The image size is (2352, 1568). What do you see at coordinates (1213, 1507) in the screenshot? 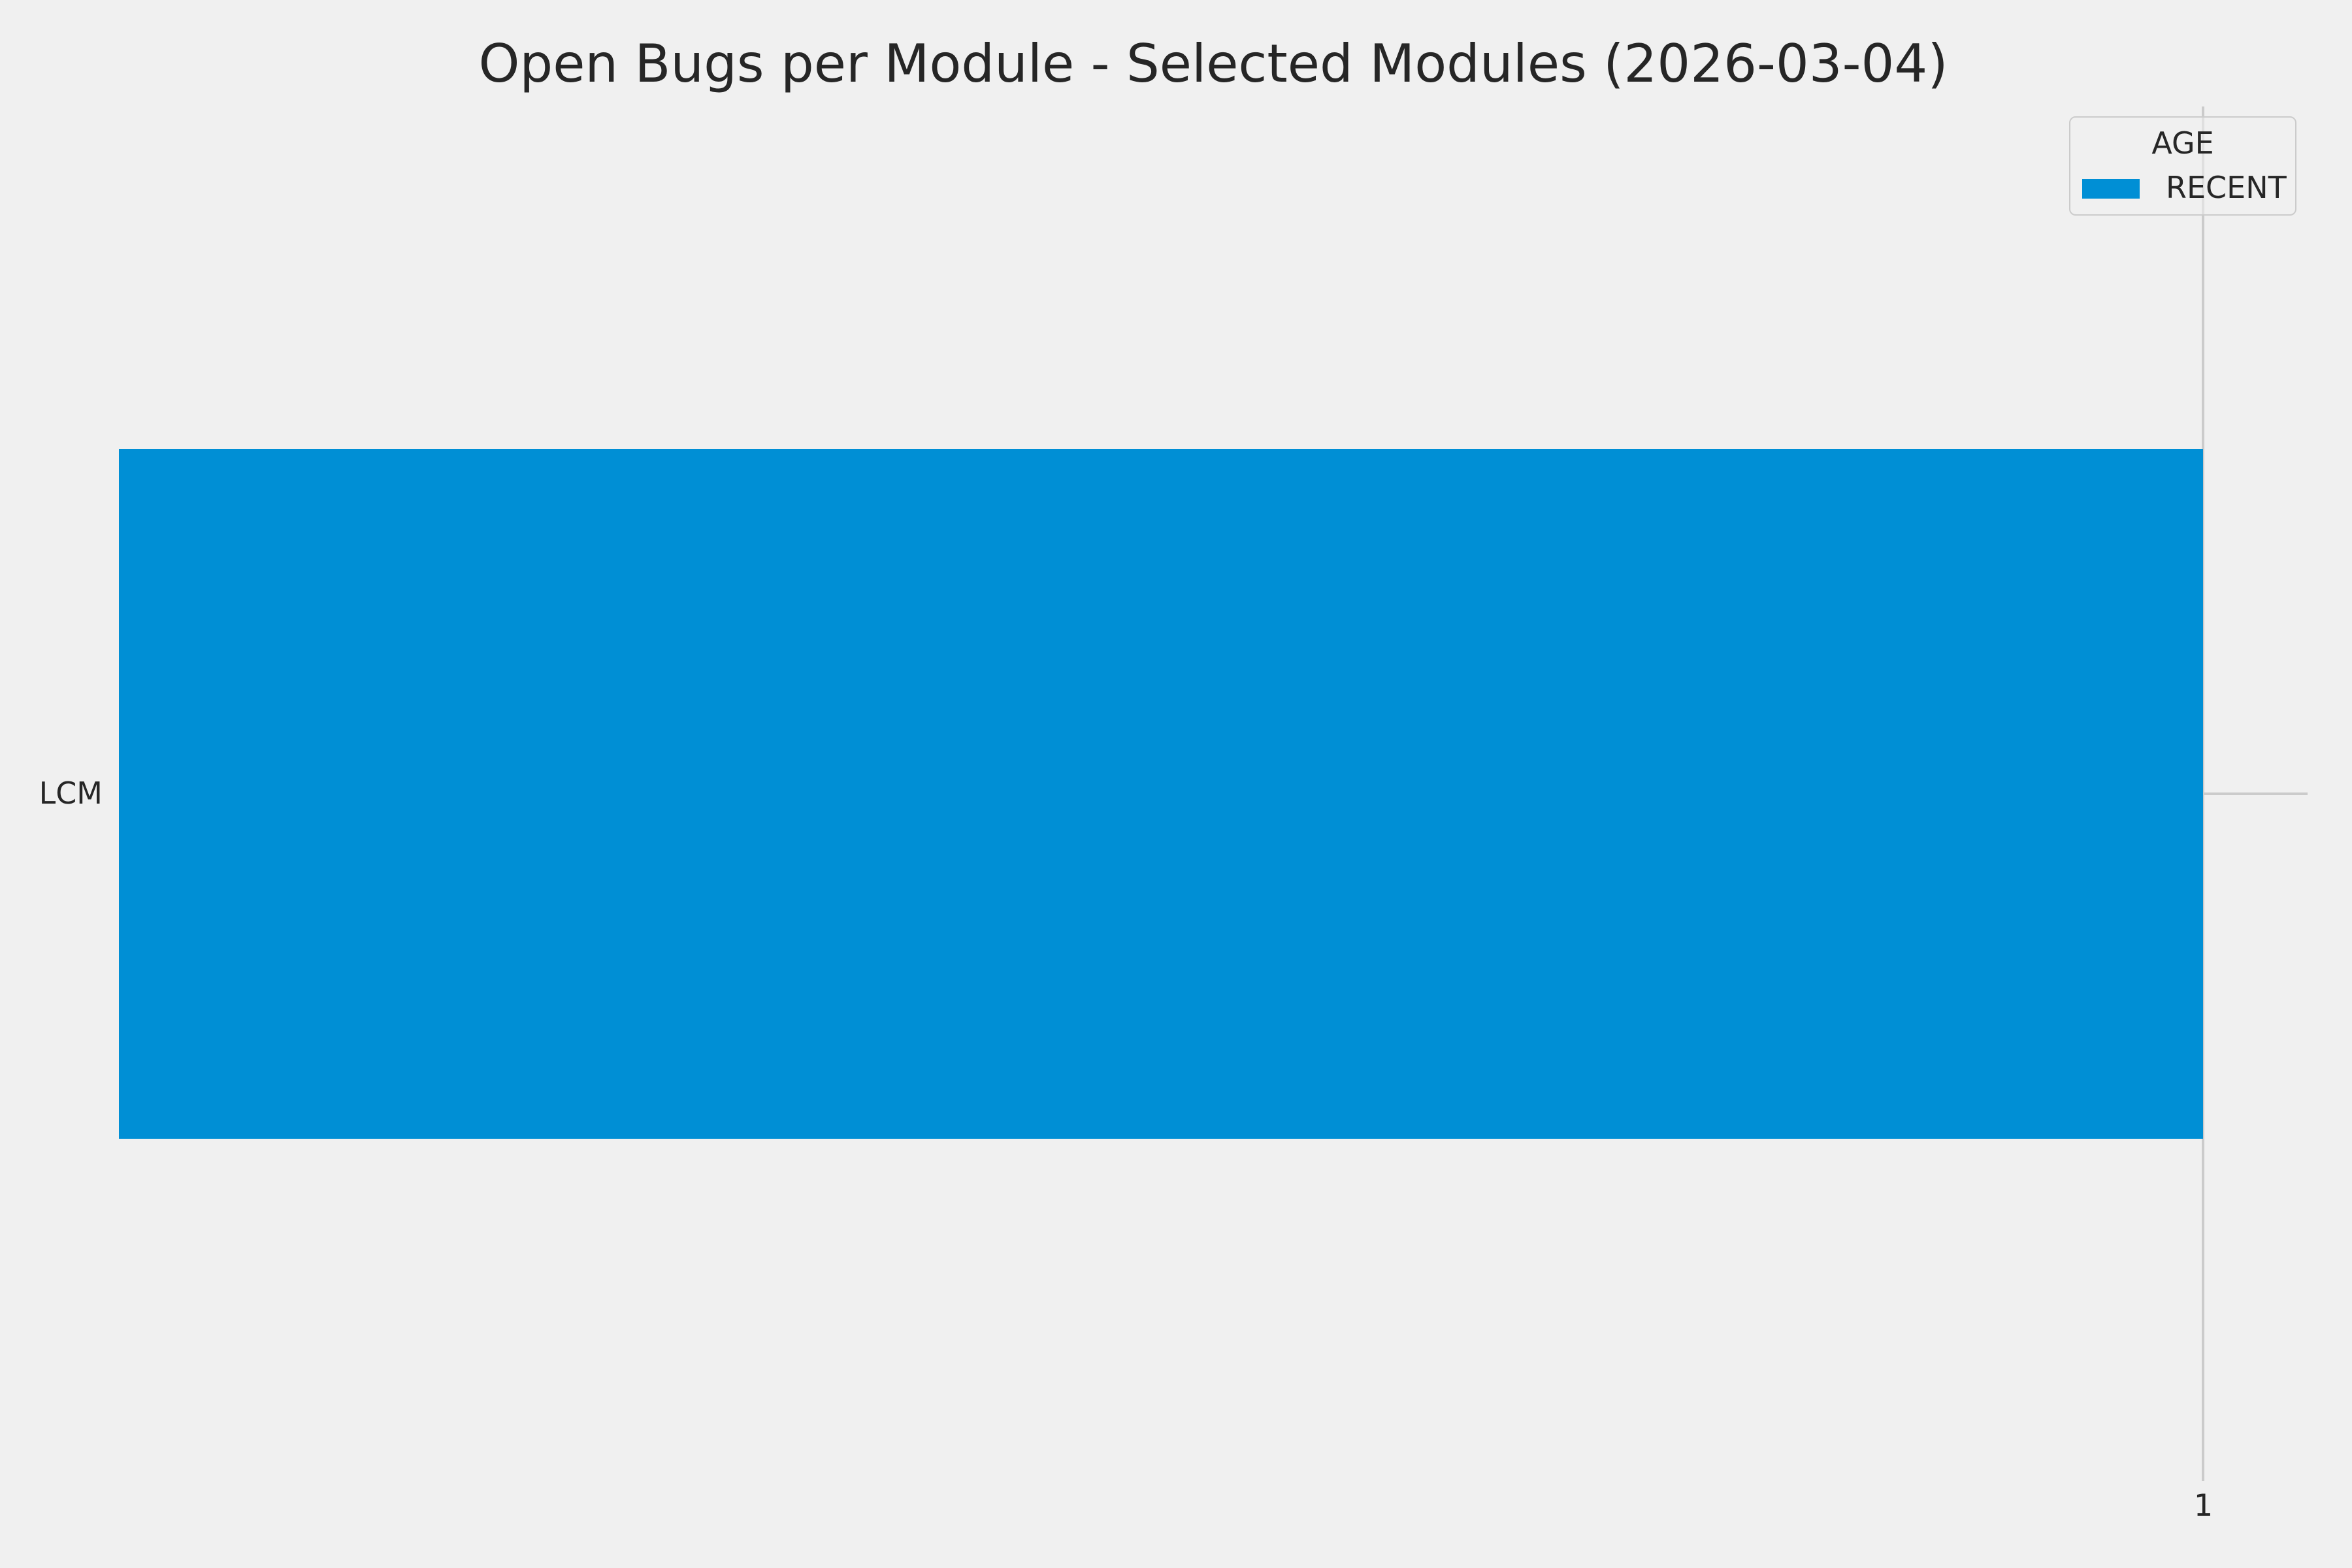
I see `x-axis: 1` at bounding box center [1213, 1507].